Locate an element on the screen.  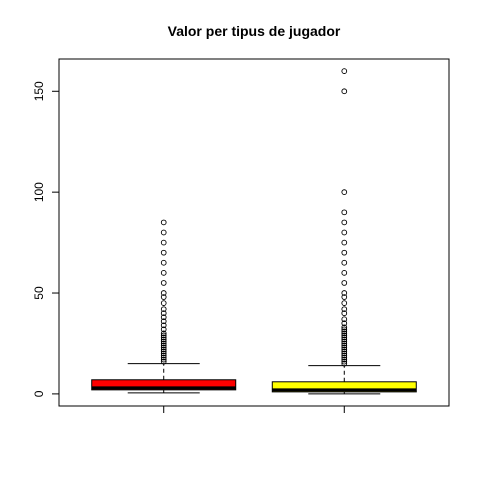
x-axis is located at coordinates (254, 409).